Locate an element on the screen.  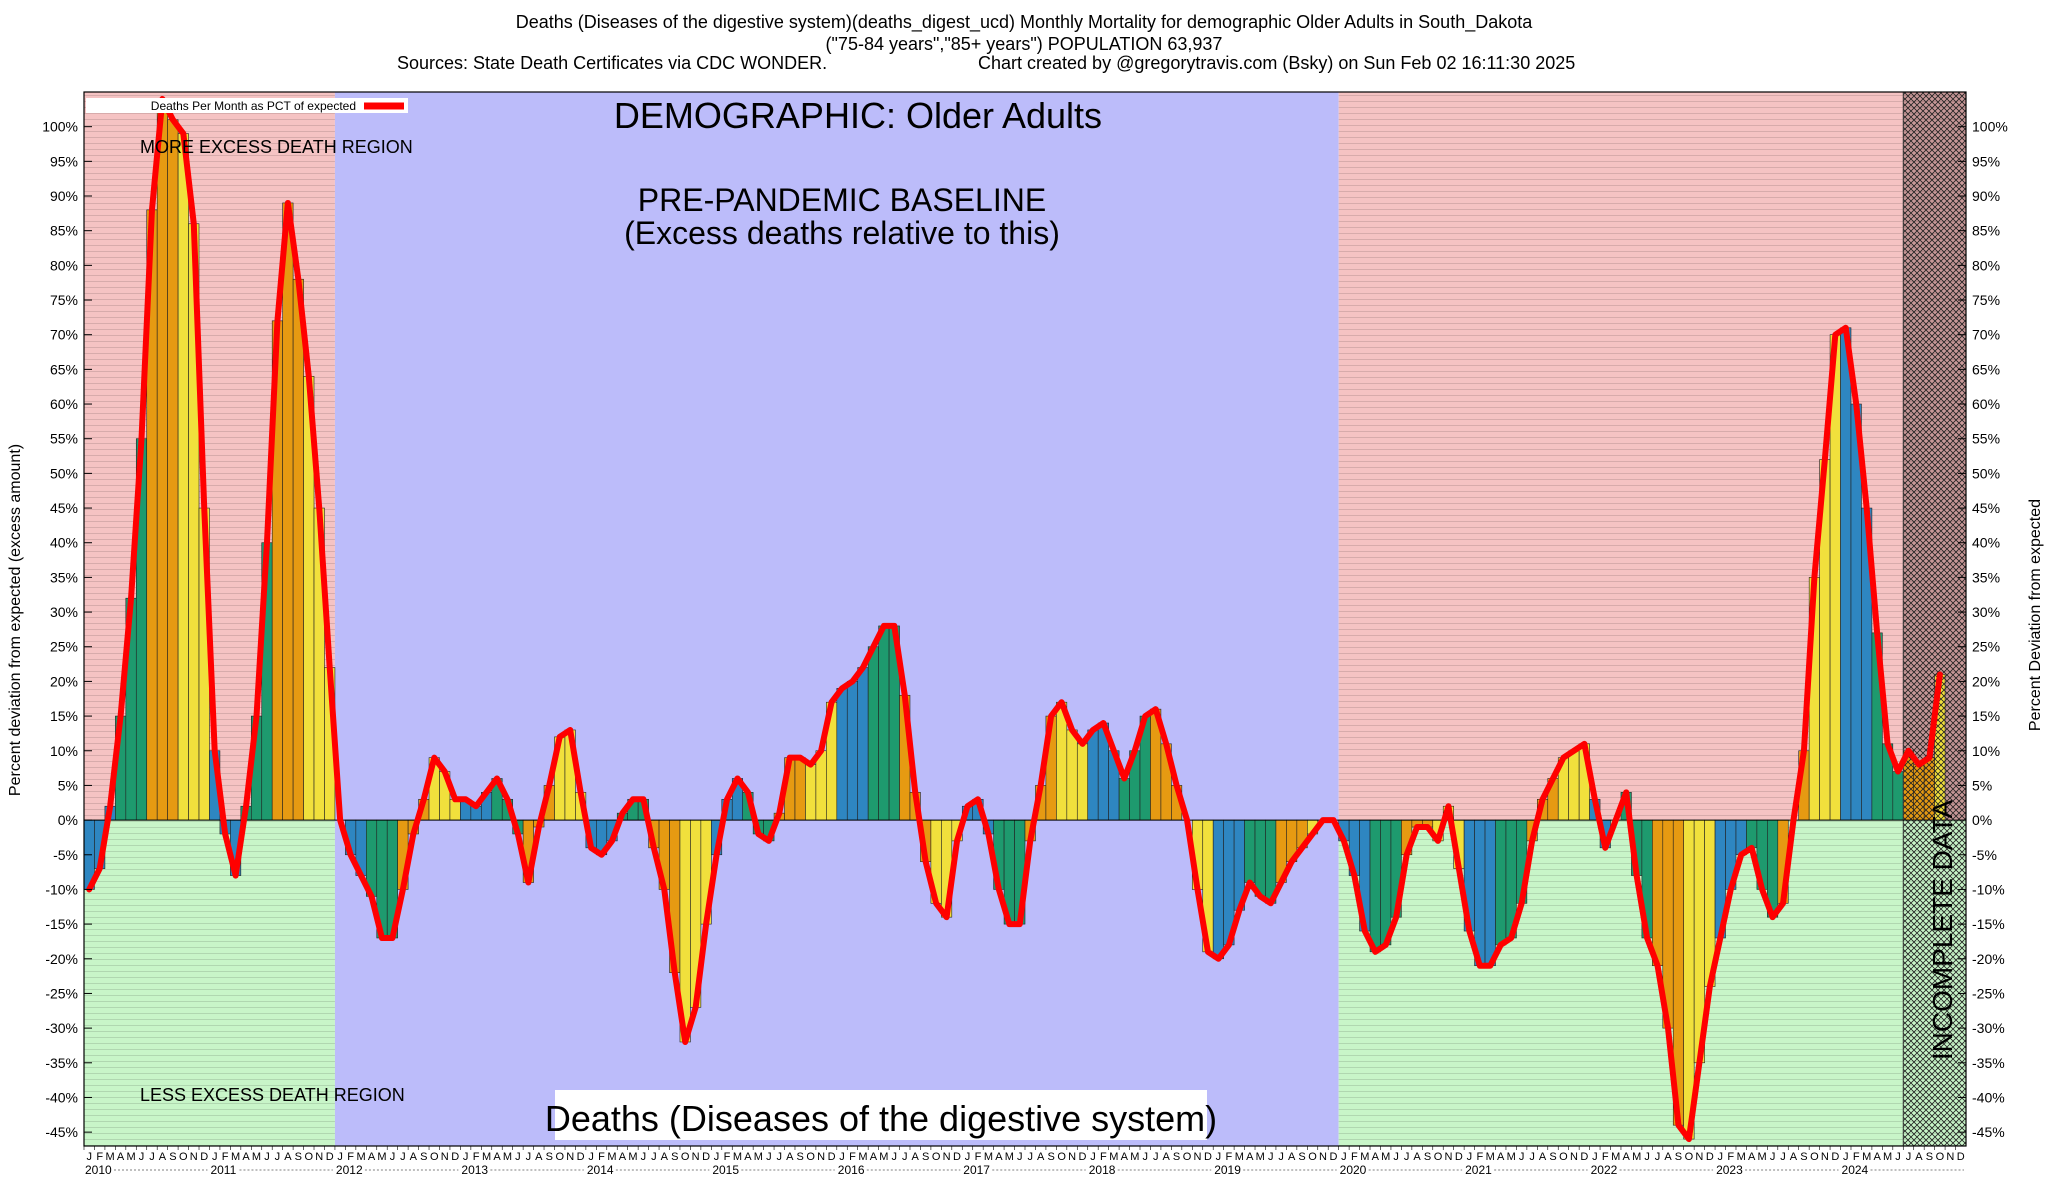
legend-box is located at coordinates (247, 105).